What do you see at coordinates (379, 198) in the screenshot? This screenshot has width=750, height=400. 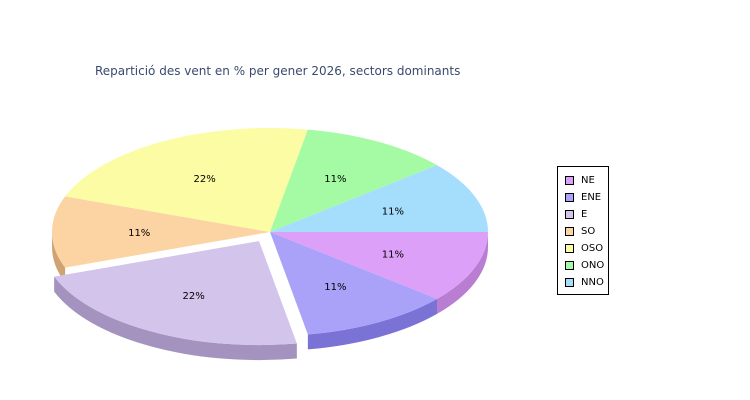 I see `pie-slice-nno` at bounding box center [379, 198].